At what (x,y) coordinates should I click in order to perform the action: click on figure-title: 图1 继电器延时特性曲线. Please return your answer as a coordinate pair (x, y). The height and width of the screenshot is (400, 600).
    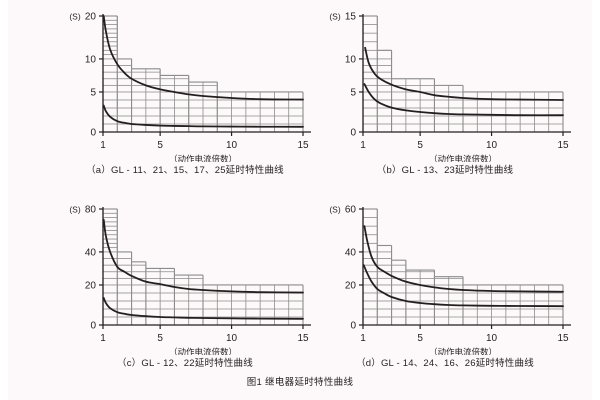
    Looking at the image, I should click on (300, 382).